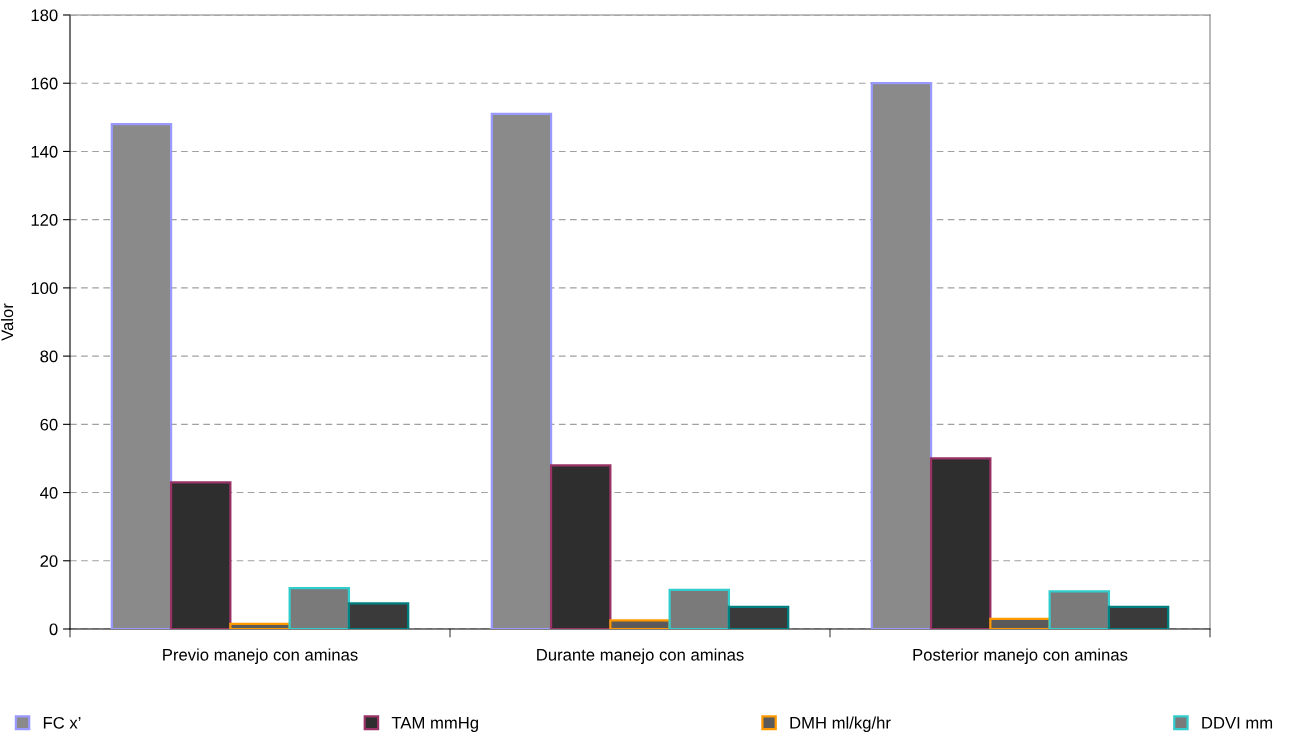  Describe the element at coordinates (44, 151) in the screenshot. I see `y-tick-label: 140` at that location.